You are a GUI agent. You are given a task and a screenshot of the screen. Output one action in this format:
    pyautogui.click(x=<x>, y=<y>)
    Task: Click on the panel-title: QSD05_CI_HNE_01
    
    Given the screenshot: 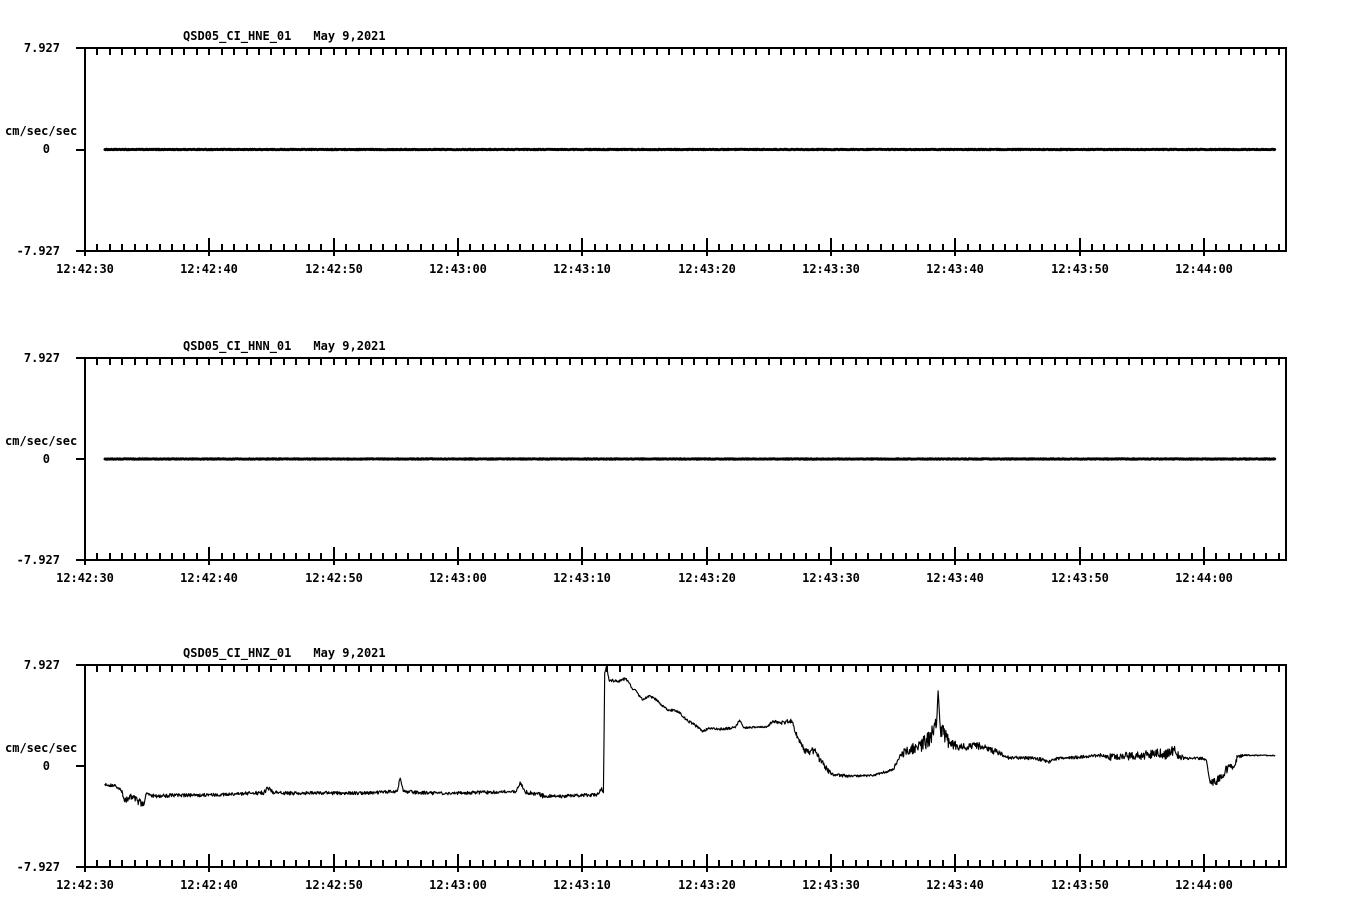 What is the action you would take?
    pyautogui.click(x=237, y=36)
    